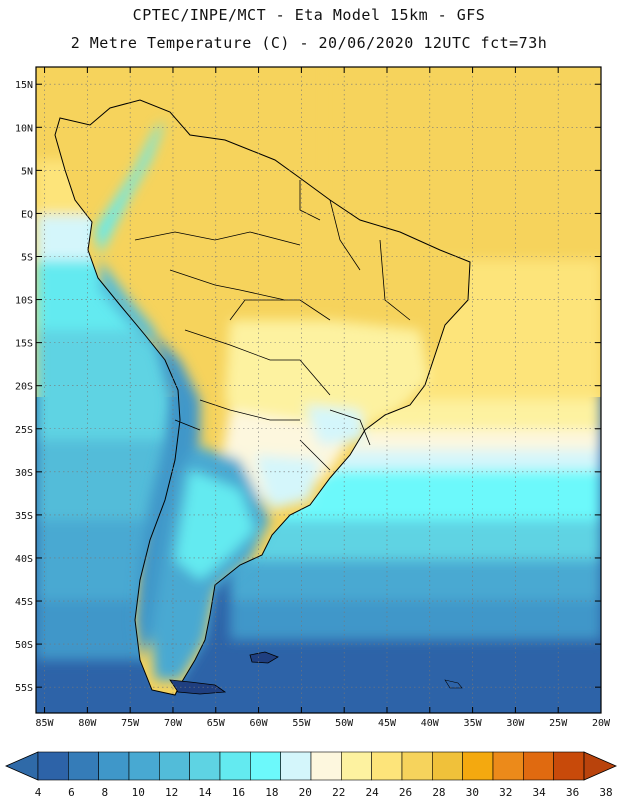  What do you see at coordinates (600, 766) in the screenshot?
I see `colorbar-right-arrow` at bounding box center [600, 766].